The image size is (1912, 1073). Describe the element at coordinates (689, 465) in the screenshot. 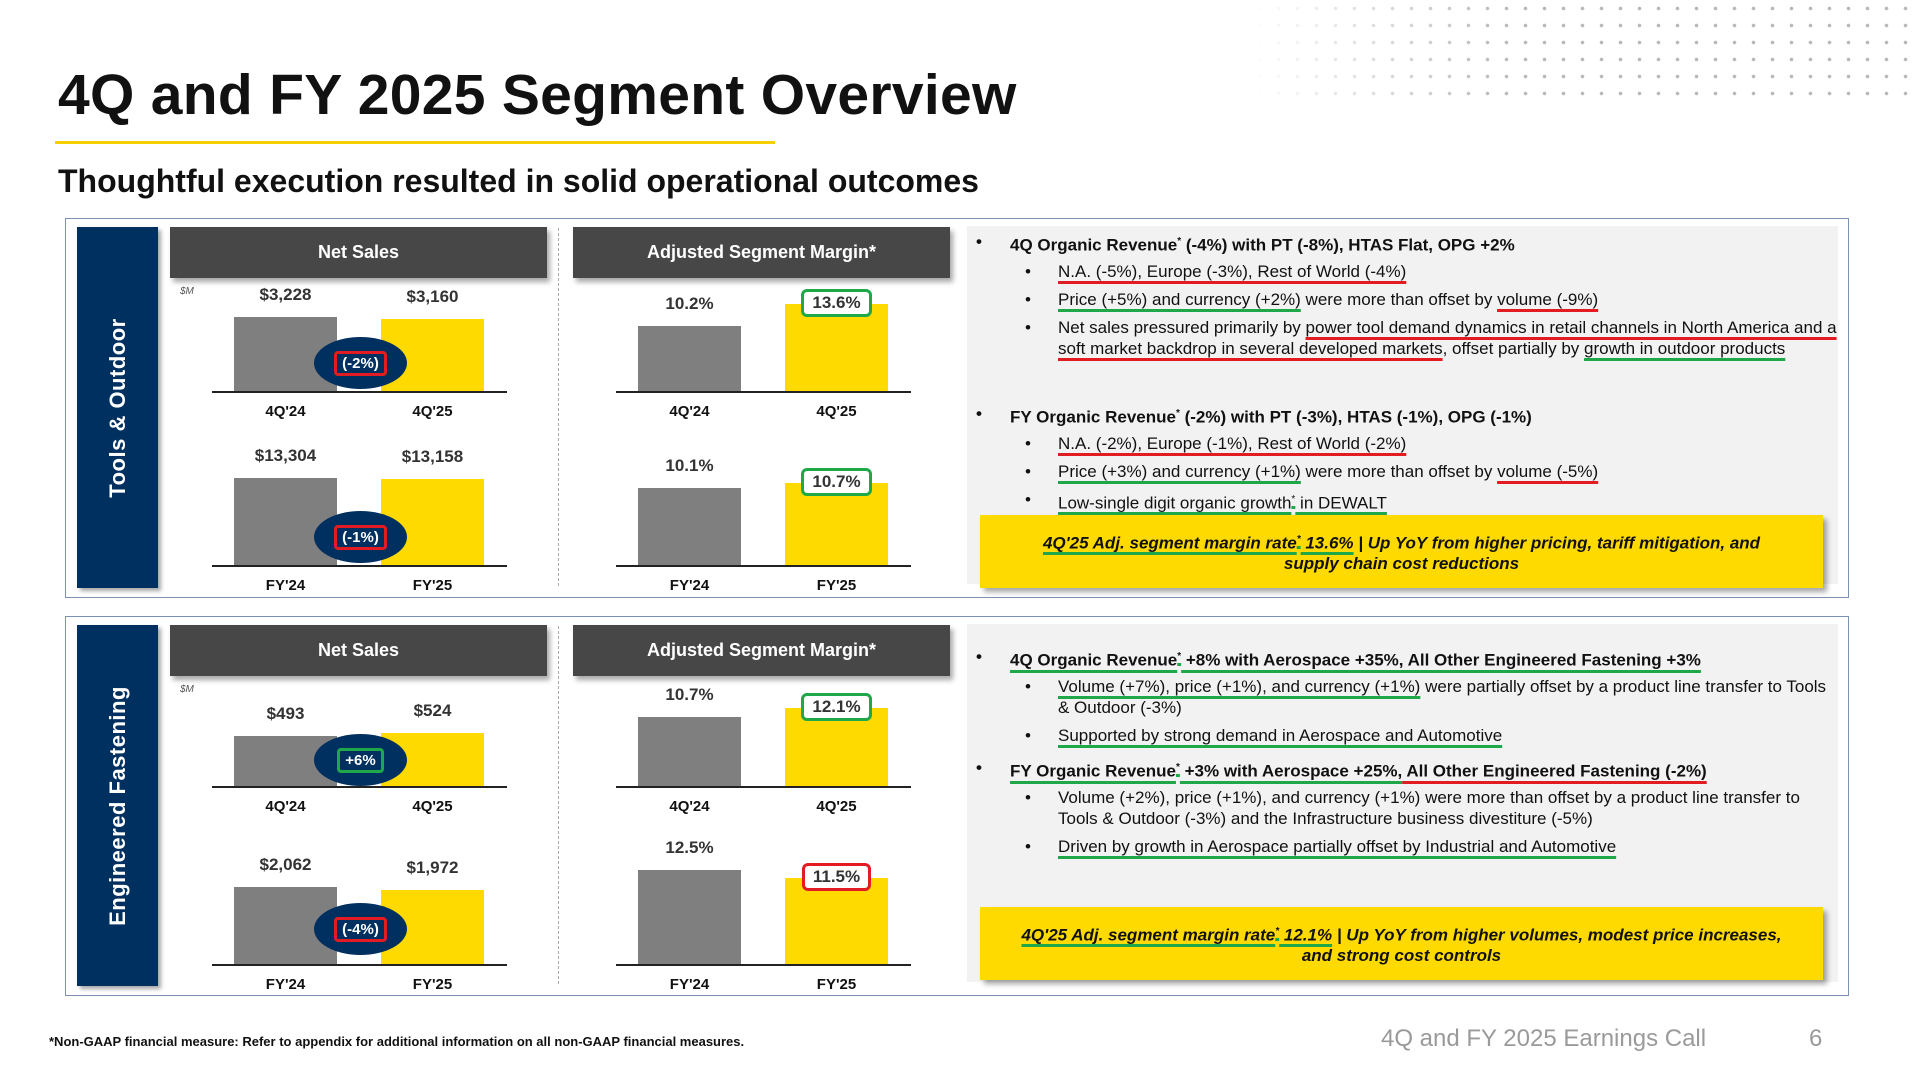

I see `value-label: 10.1%` at that location.